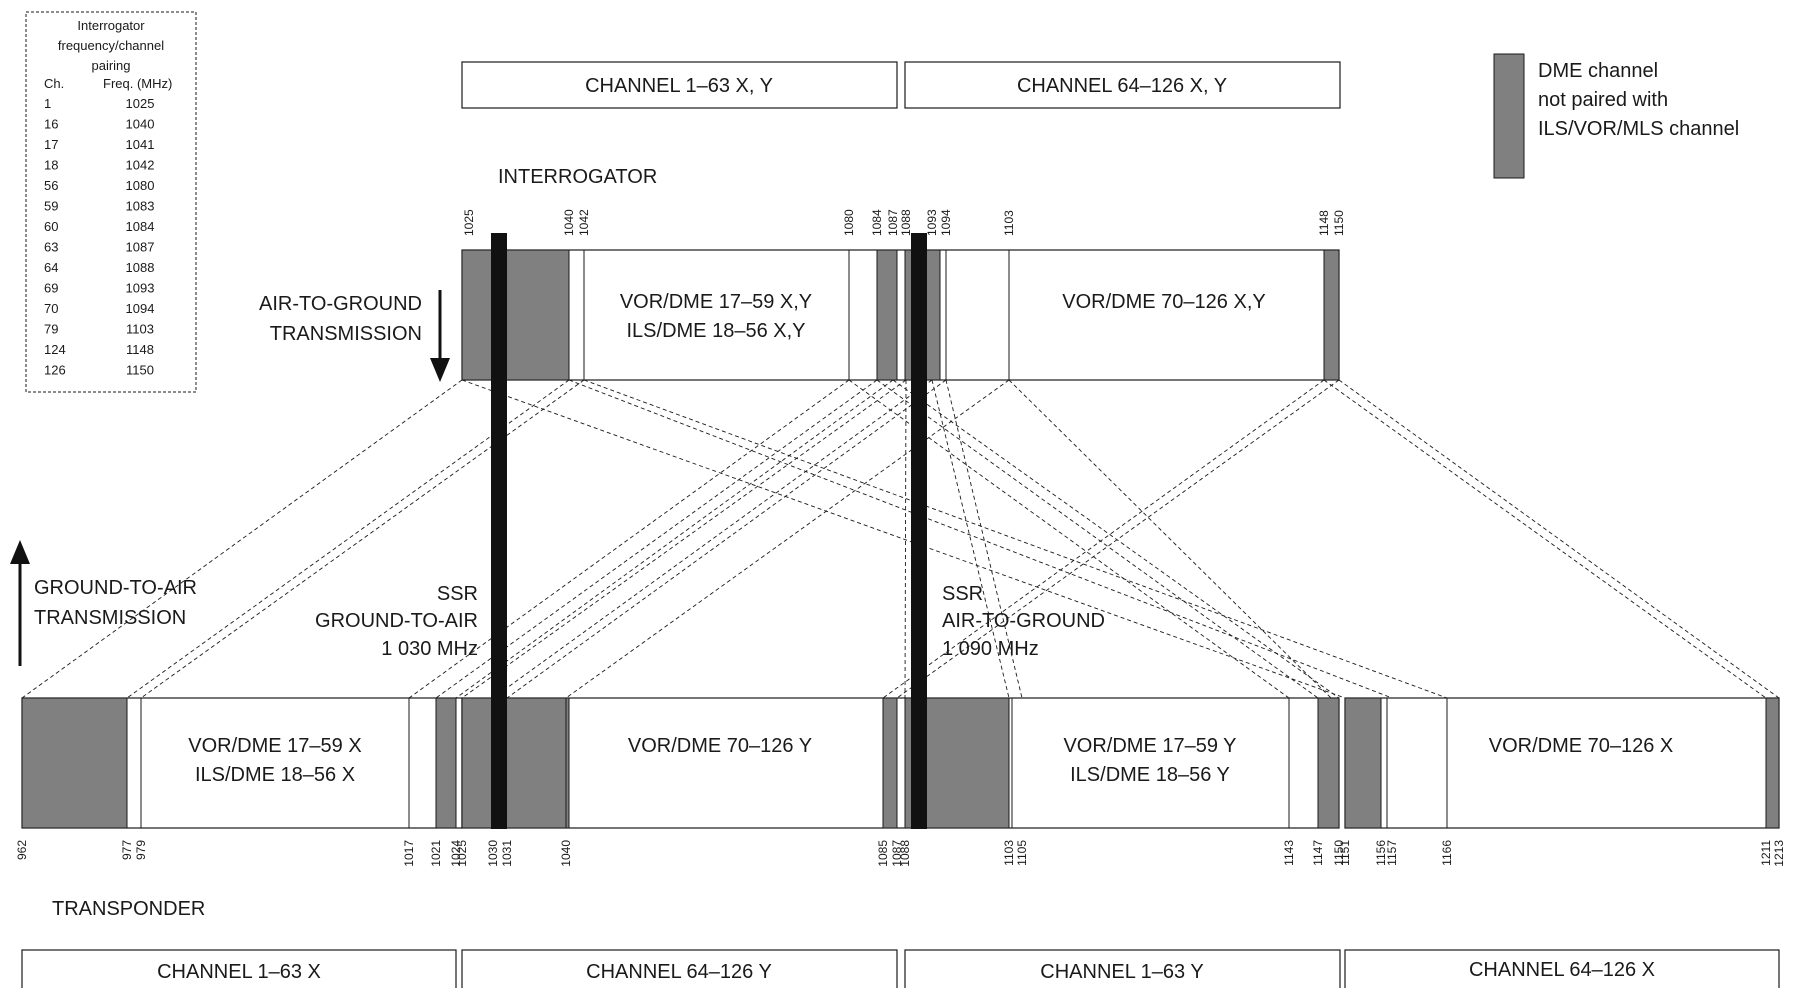 The height and width of the screenshot is (988, 1795). I want to click on pairing-table-cell-freq: 1040, so click(140, 124).